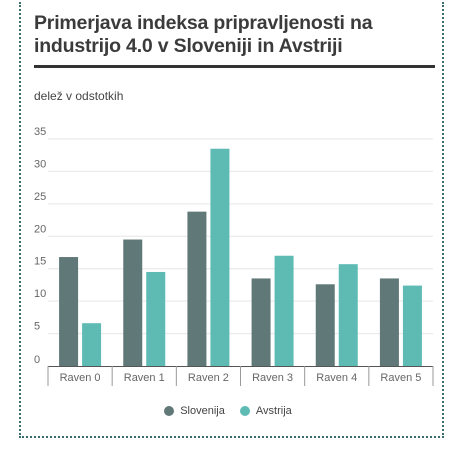 The height and width of the screenshot is (452, 456). What do you see at coordinates (40, 164) in the screenshot?
I see `y-tick-label: 30` at bounding box center [40, 164].